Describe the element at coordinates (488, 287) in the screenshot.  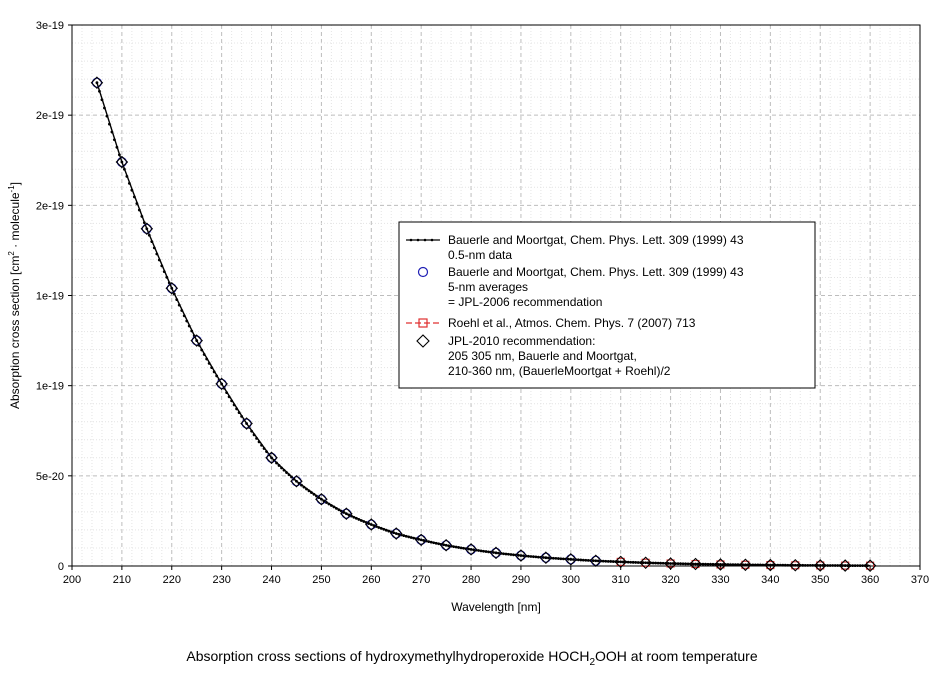
I see `legend-label-bm-5nm-line2: 5-nm averages` at that location.